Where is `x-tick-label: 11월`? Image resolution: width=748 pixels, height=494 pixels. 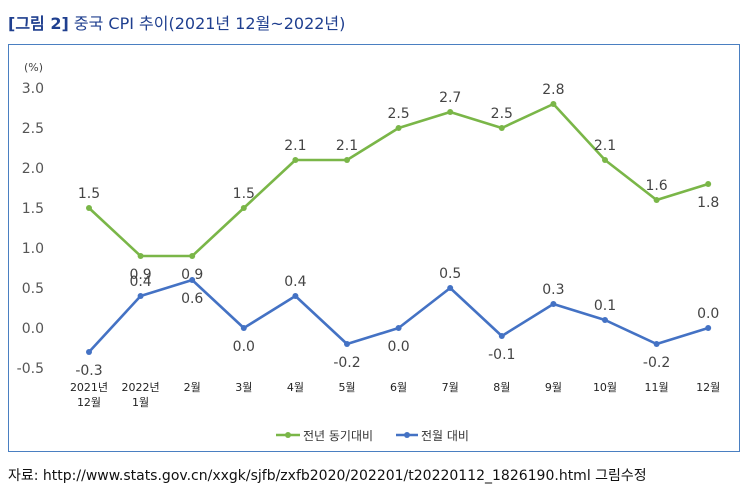
x-tick-label: 11월 is located at coordinates (657, 387).